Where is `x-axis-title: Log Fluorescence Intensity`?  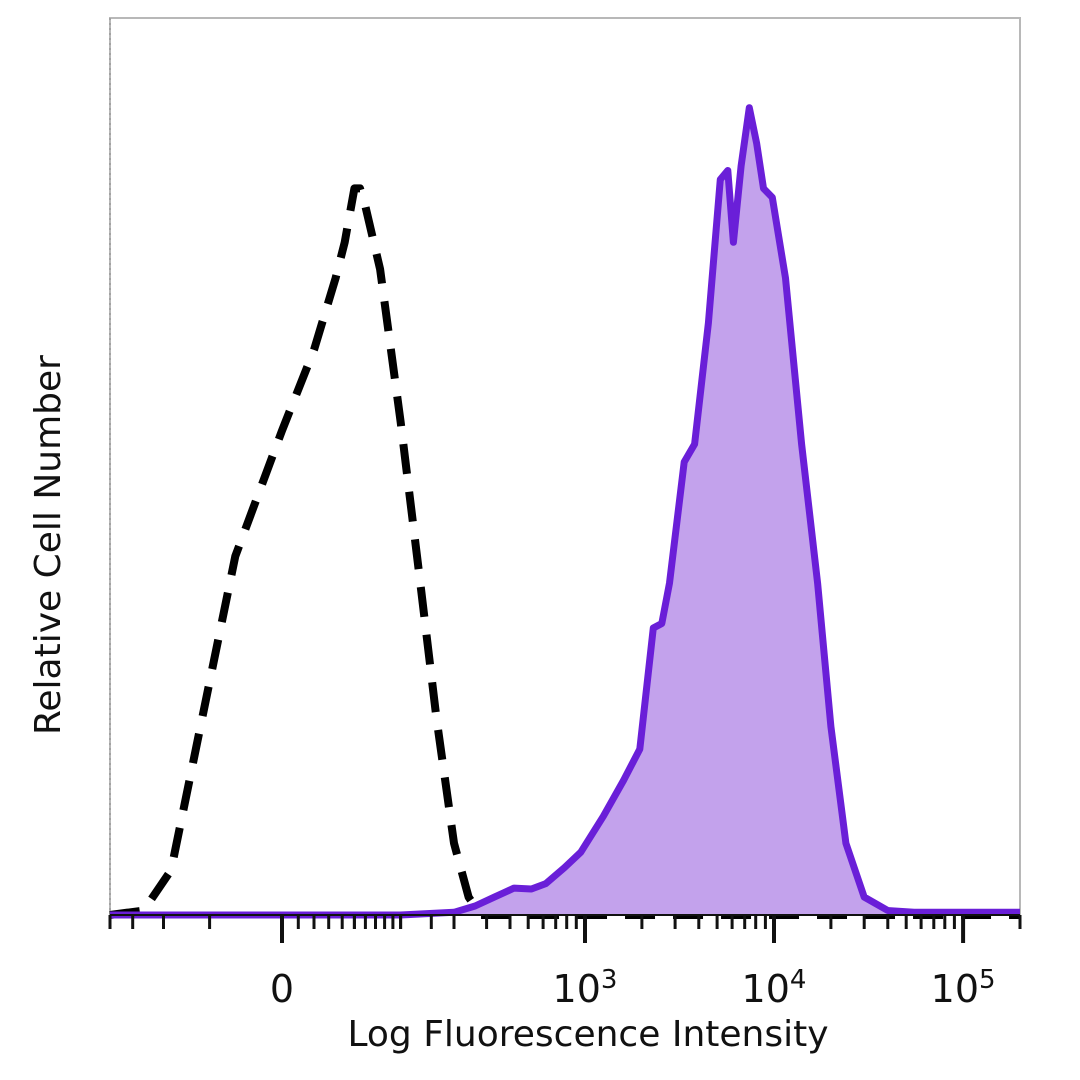
x-axis-title: Log Fluorescence Intensity is located at coordinates (587, 1034).